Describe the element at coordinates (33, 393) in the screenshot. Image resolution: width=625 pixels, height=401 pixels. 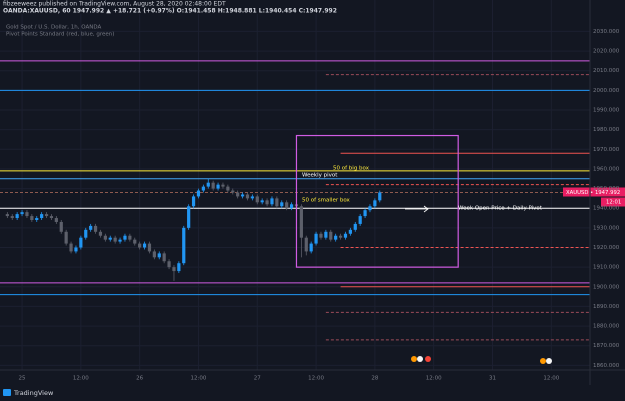
I see `brand: TradingView` at that location.